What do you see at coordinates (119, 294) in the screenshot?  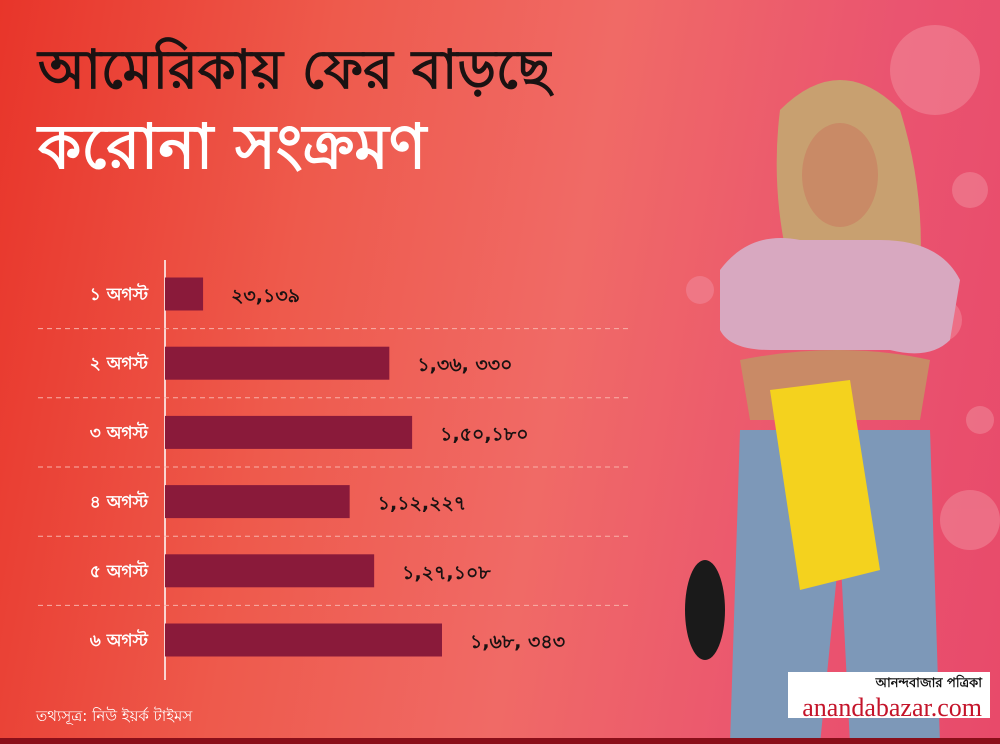 I see `category-label: ১ অগস্ট` at bounding box center [119, 294].